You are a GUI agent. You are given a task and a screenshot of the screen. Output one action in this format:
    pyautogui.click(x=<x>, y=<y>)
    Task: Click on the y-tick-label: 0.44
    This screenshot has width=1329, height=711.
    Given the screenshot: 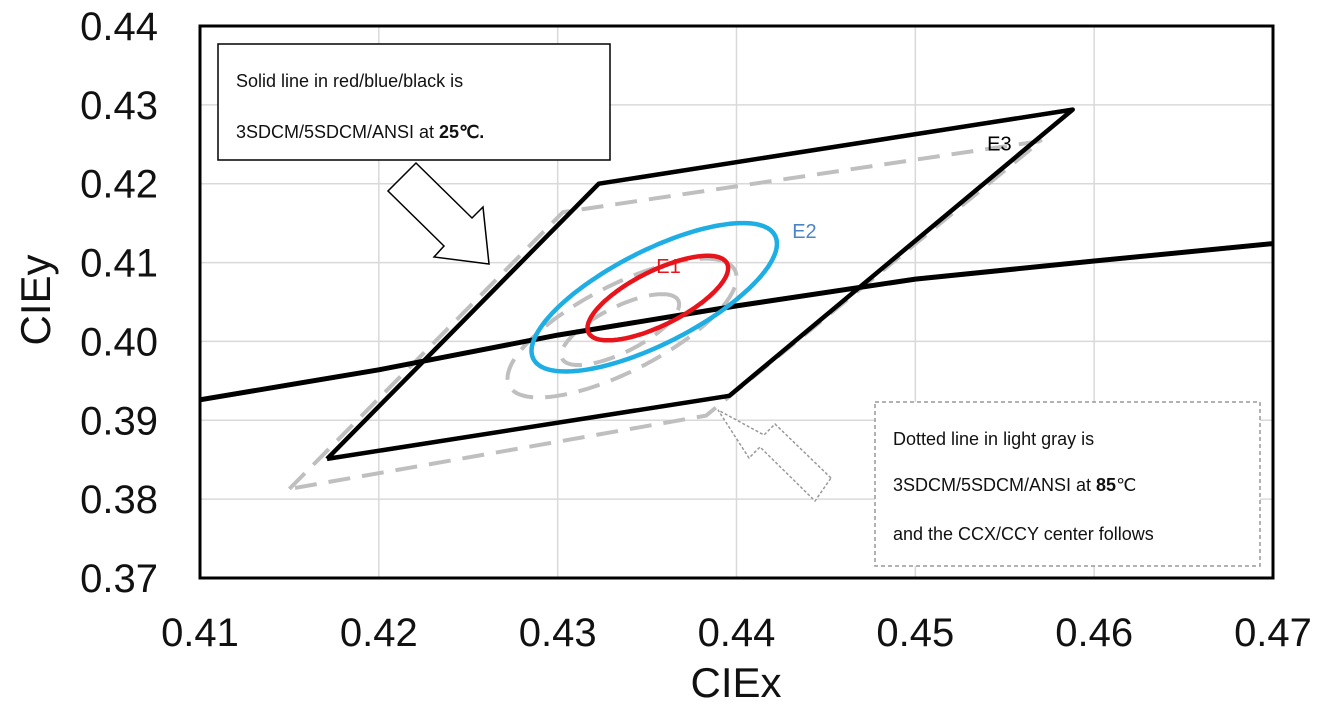 What is the action you would take?
    pyautogui.click(x=119, y=27)
    